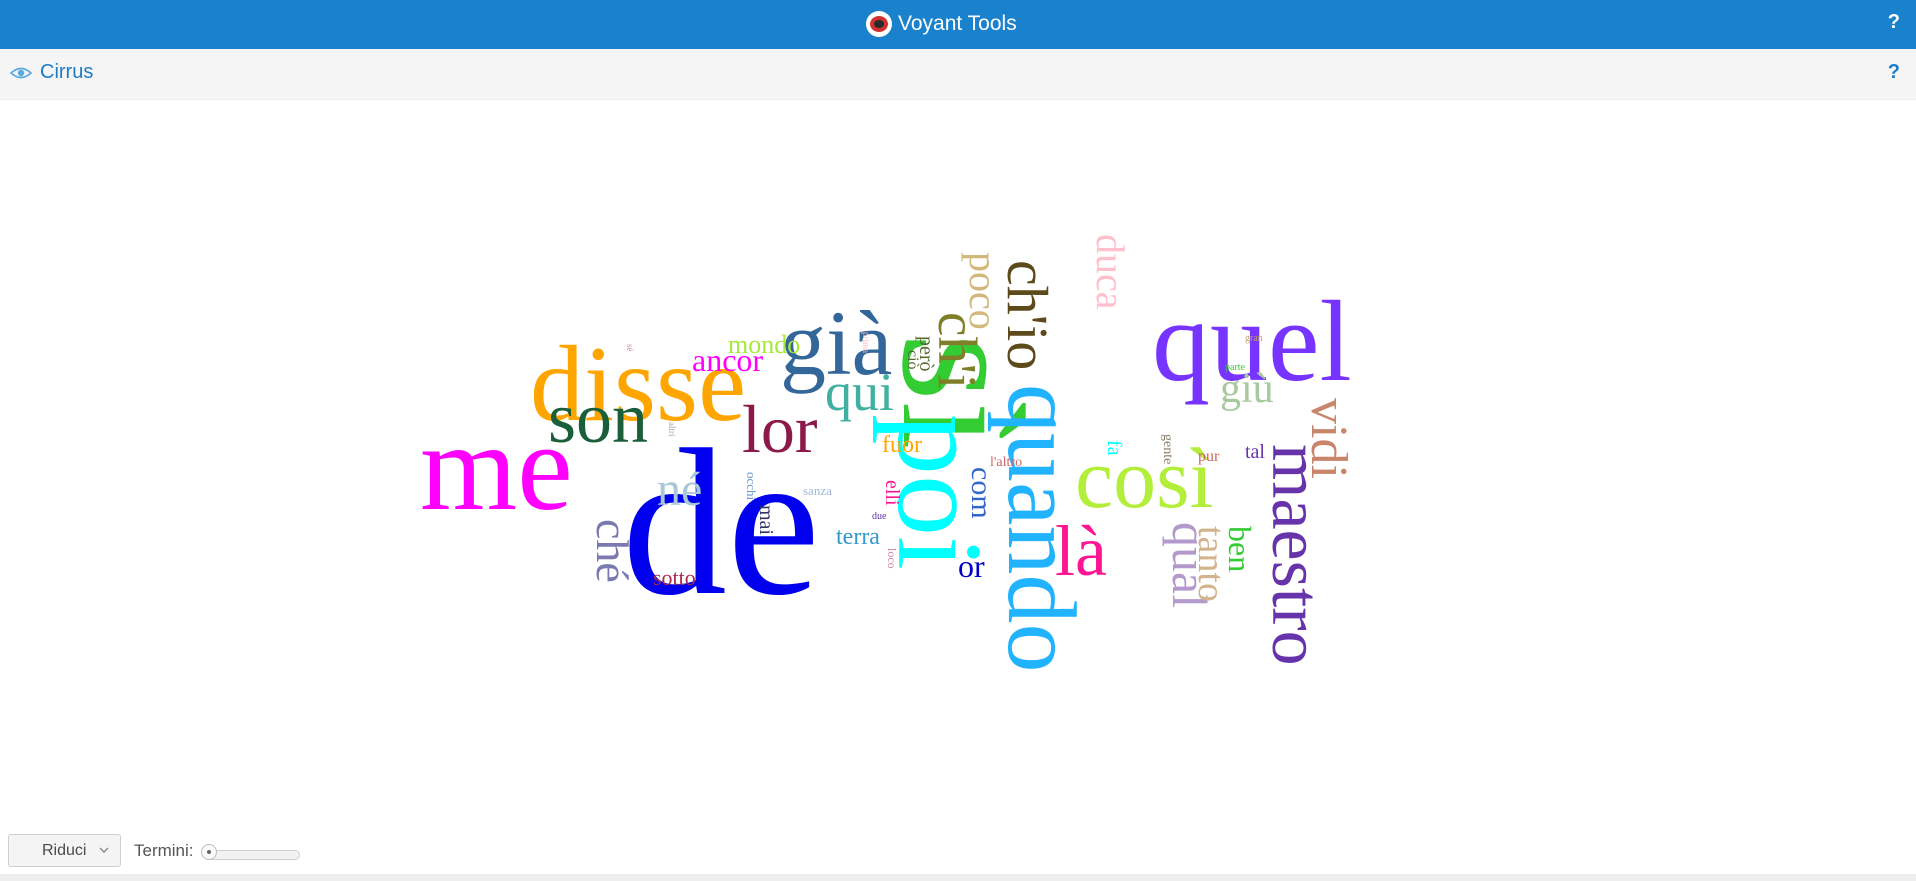 This screenshot has height=881, width=1916. I want to click on cloud-word: altri, so click(672, 429).